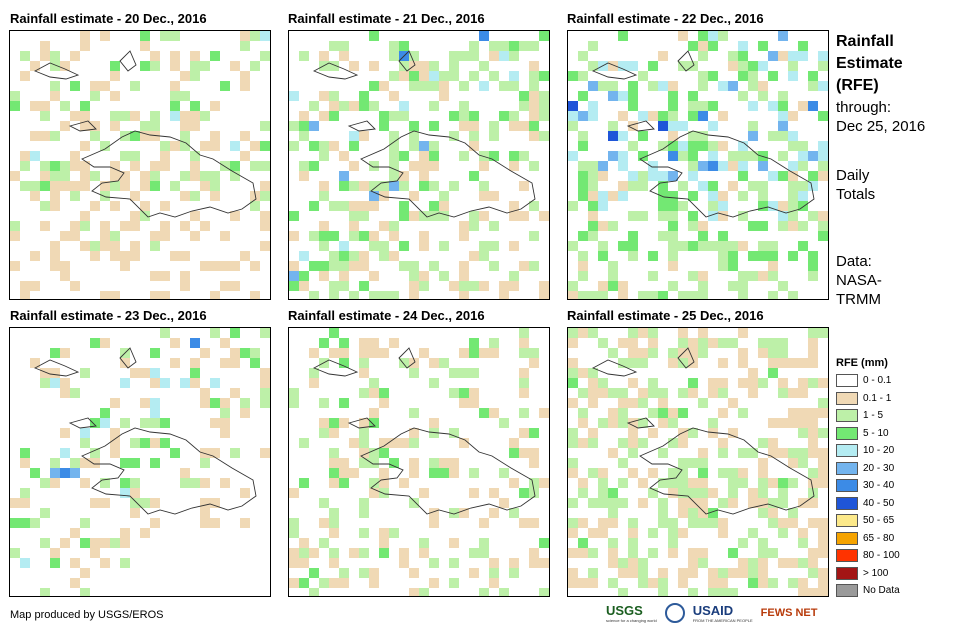  Describe the element at coordinates (862, 363) in the screenshot. I see `legend-title: RFE (mm)` at that location.